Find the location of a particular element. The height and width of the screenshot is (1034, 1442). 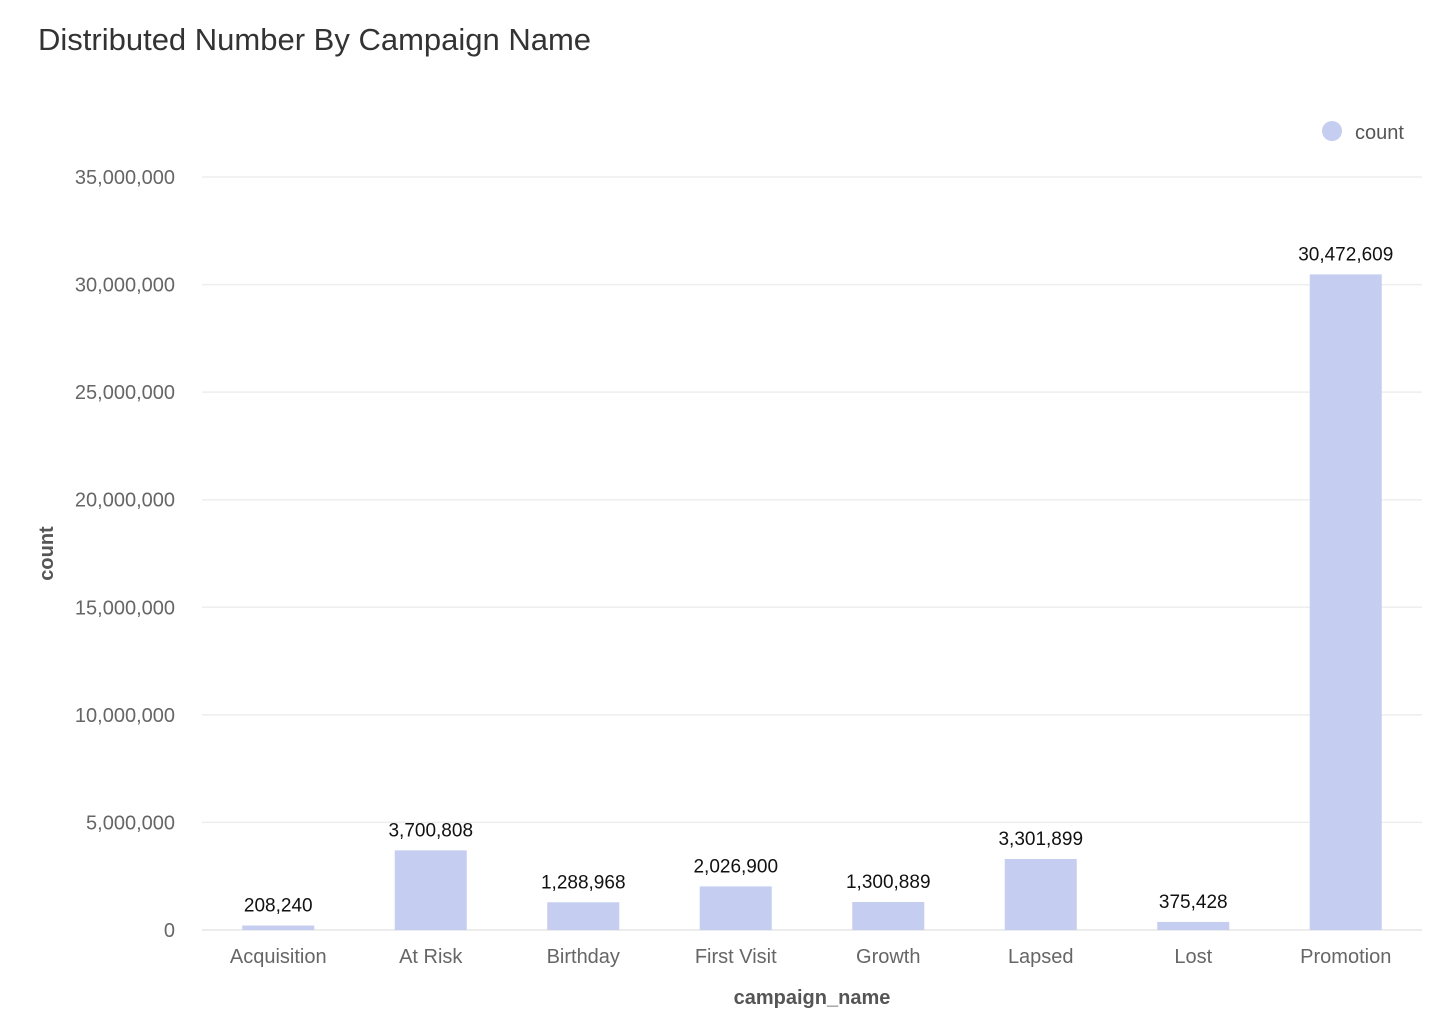

data-label: 375,428 is located at coordinates (1193, 902).